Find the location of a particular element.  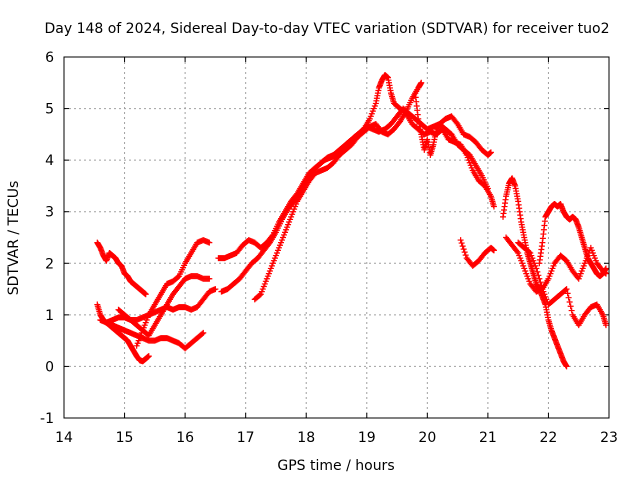

y-tick-label: 3 is located at coordinates (49, 213).